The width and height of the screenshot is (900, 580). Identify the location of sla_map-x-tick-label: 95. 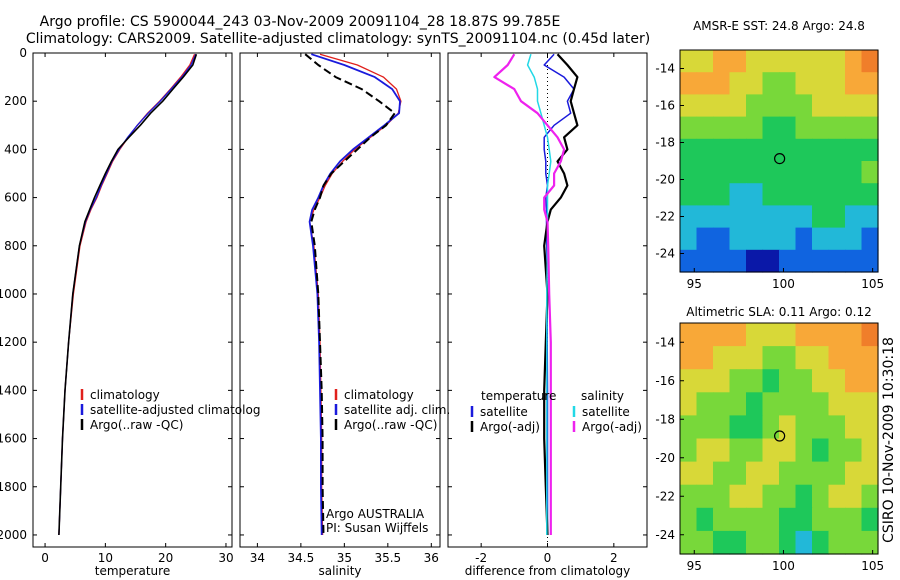
(694, 566).